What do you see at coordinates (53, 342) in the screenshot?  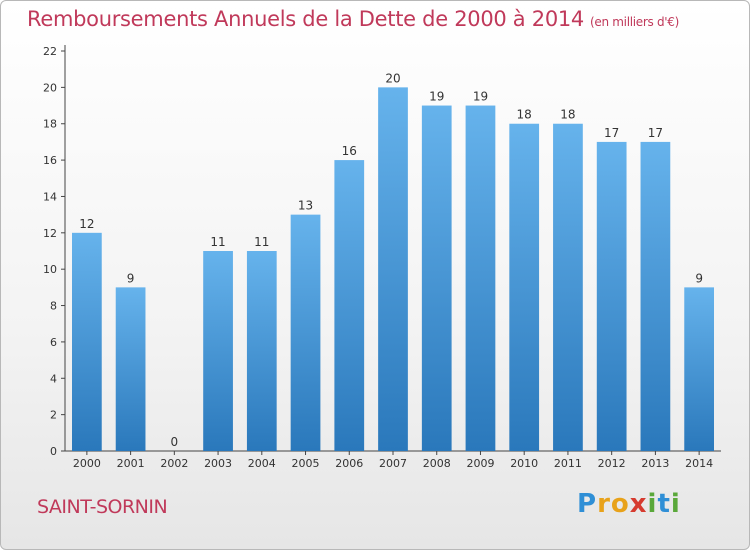 I see `y-tick-label: 6` at bounding box center [53, 342].